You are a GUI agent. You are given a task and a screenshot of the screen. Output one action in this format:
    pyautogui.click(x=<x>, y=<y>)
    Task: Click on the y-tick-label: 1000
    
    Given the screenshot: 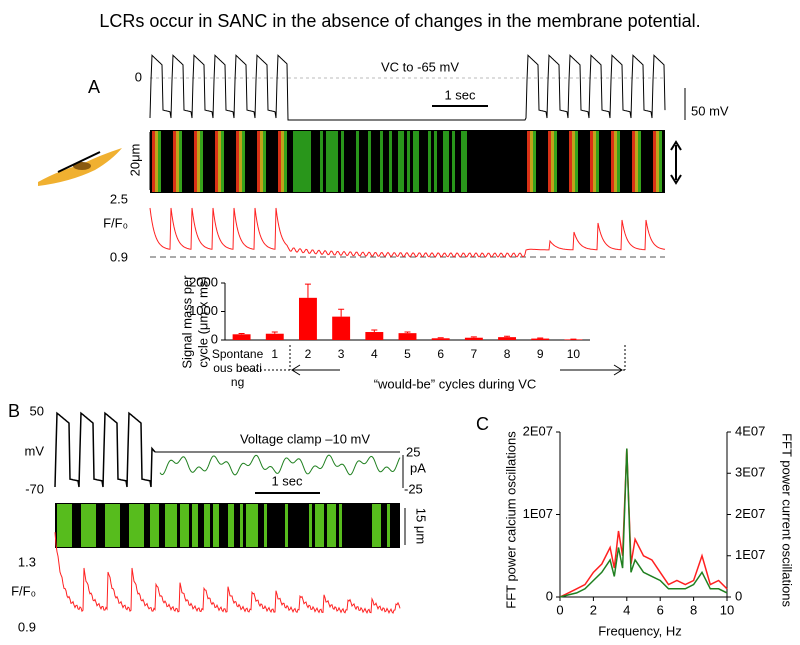 What is the action you would take?
    pyautogui.click(x=203, y=310)
    